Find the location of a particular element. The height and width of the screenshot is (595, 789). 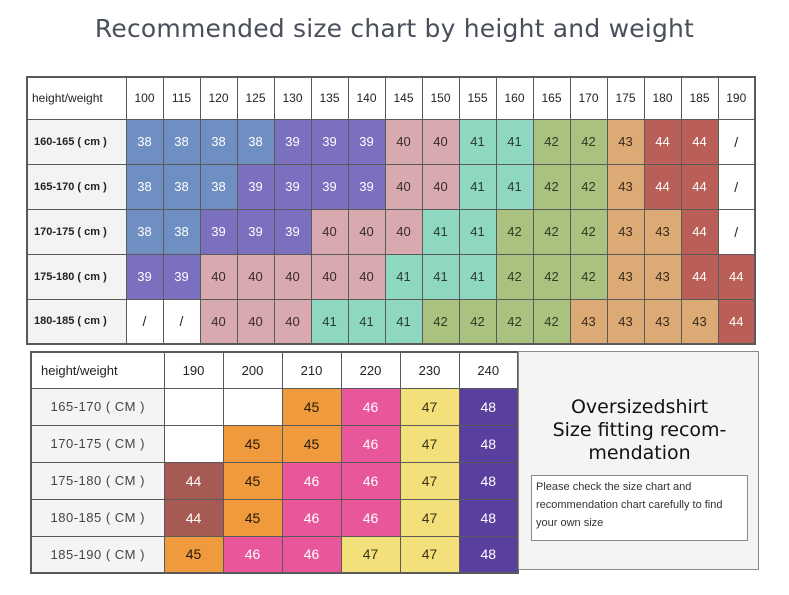

t1-height-label: 165-170 ( cm ) is located at coordinates (76, 186).